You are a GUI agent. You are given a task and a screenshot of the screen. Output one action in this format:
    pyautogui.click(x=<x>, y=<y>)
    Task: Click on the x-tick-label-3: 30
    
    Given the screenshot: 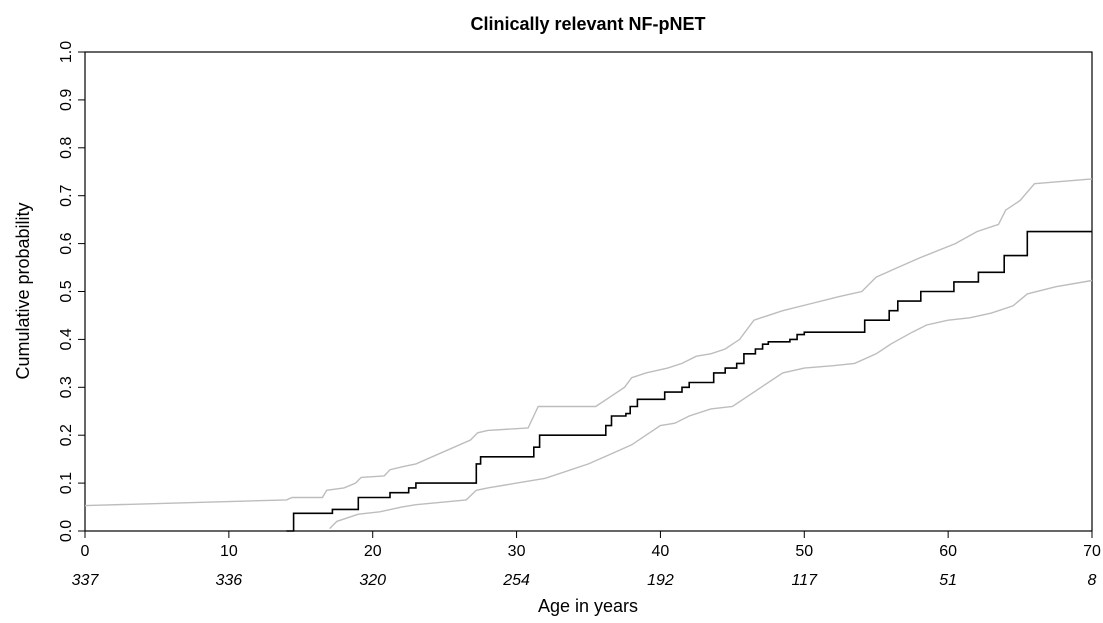 What is the action you would take?
    pyautogui.click(x=517, y=551)
    